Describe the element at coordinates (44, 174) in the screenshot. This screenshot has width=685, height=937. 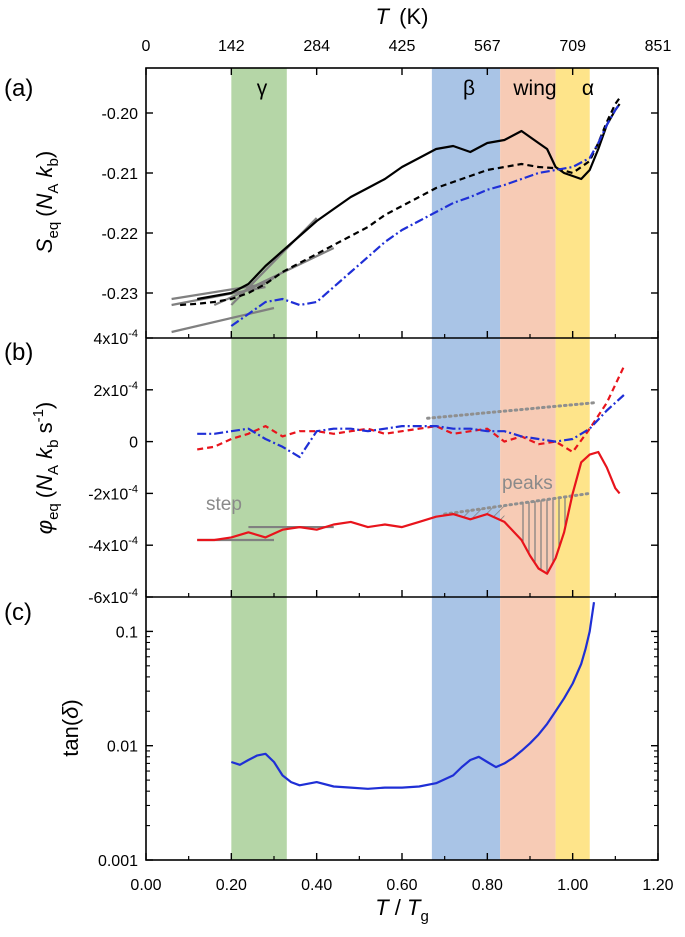
I see `ylabel-a-u3: k` at that location.